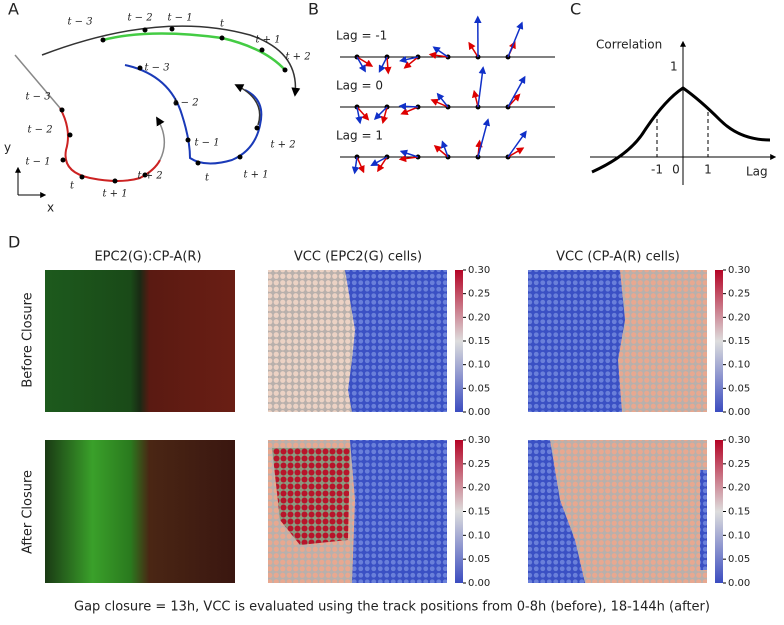 This screenshot has width=784, height=625. Describe the element at coordinates (28, 339) in the screenshot. I see `row-label: Before Closure` at that location.